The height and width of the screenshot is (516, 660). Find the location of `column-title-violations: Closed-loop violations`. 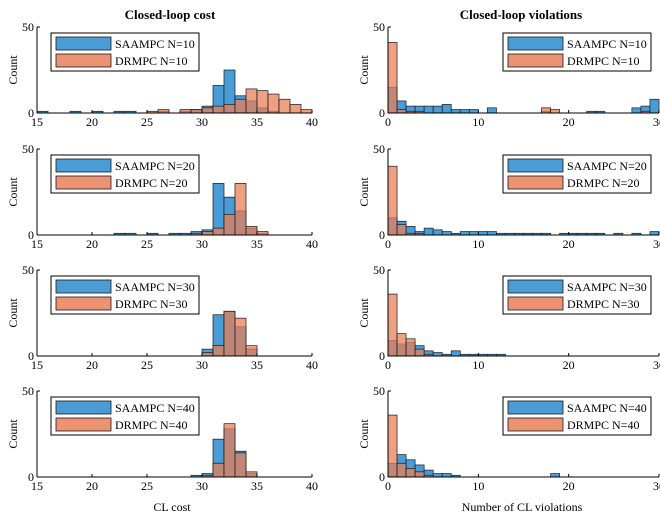

column-title-violations: Closed-loop violations is located at coordinates (521, 14).